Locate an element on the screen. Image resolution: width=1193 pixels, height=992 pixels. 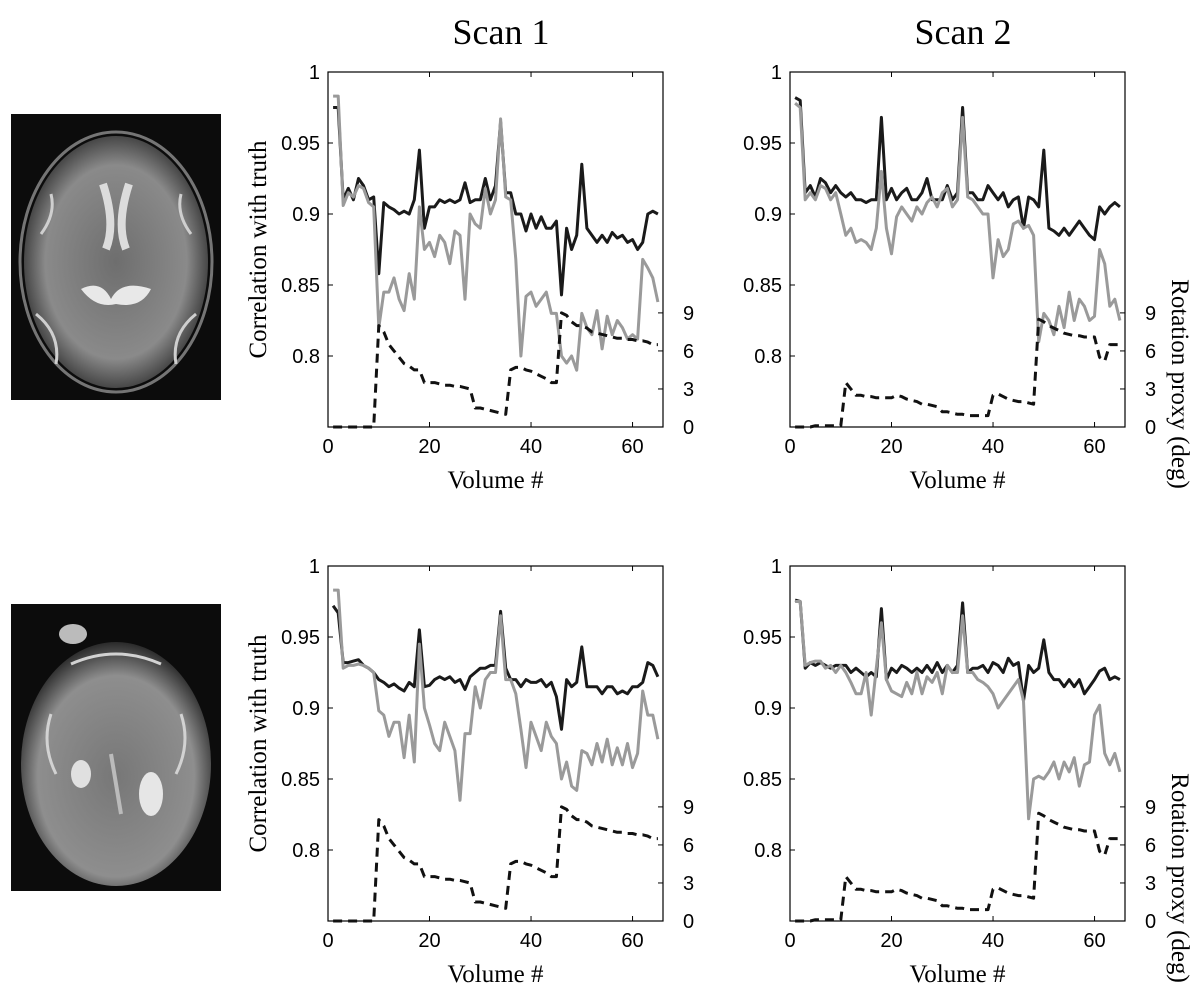
mri-image-bottom is located at coordinates (116, 755).